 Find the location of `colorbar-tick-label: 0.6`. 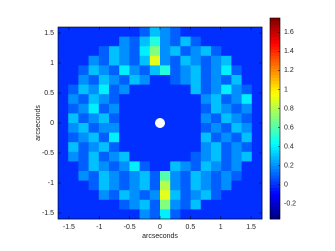

colorbar-tick-label: 0.6 is located at coordinates (289, 127).